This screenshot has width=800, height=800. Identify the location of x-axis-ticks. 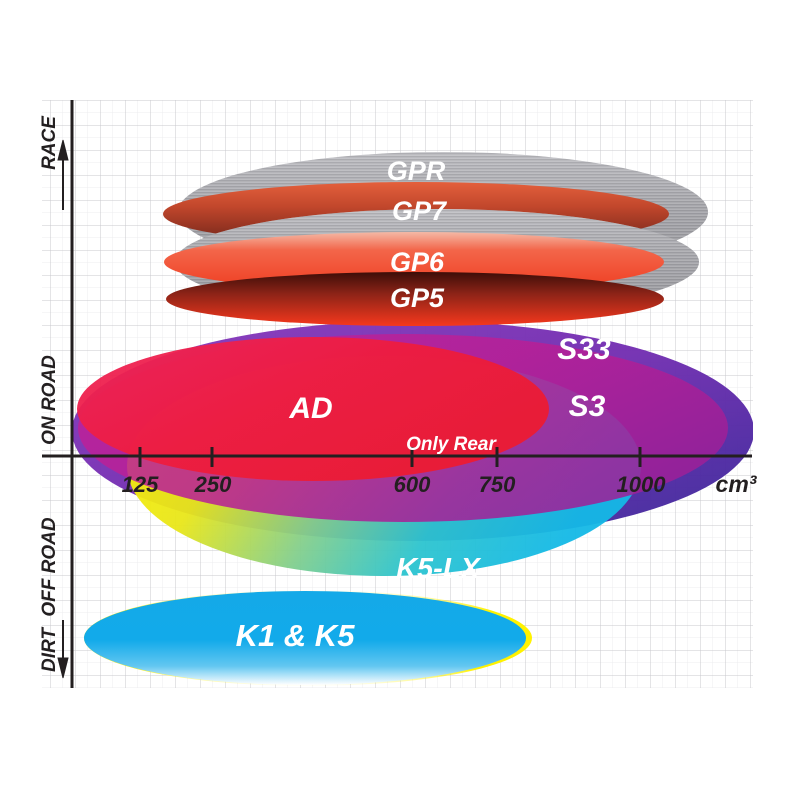
(390, 457).